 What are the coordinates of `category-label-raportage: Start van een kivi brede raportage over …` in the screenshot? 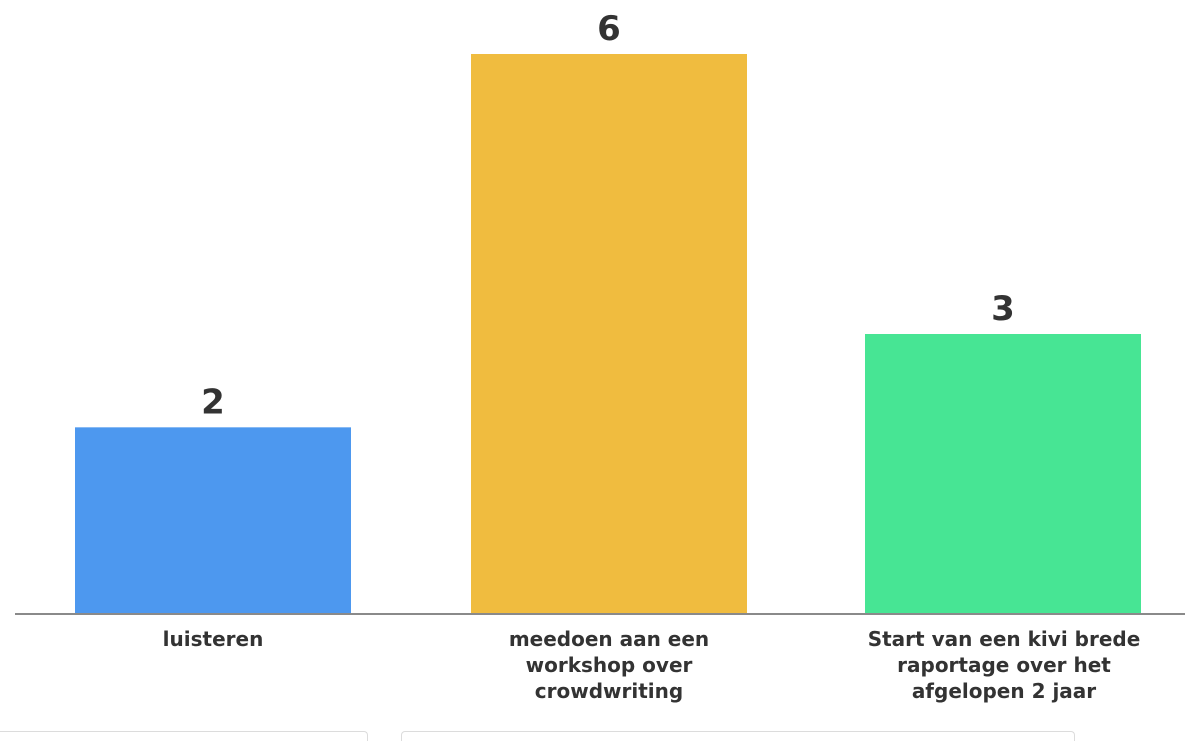 It's located at (1004, 665).